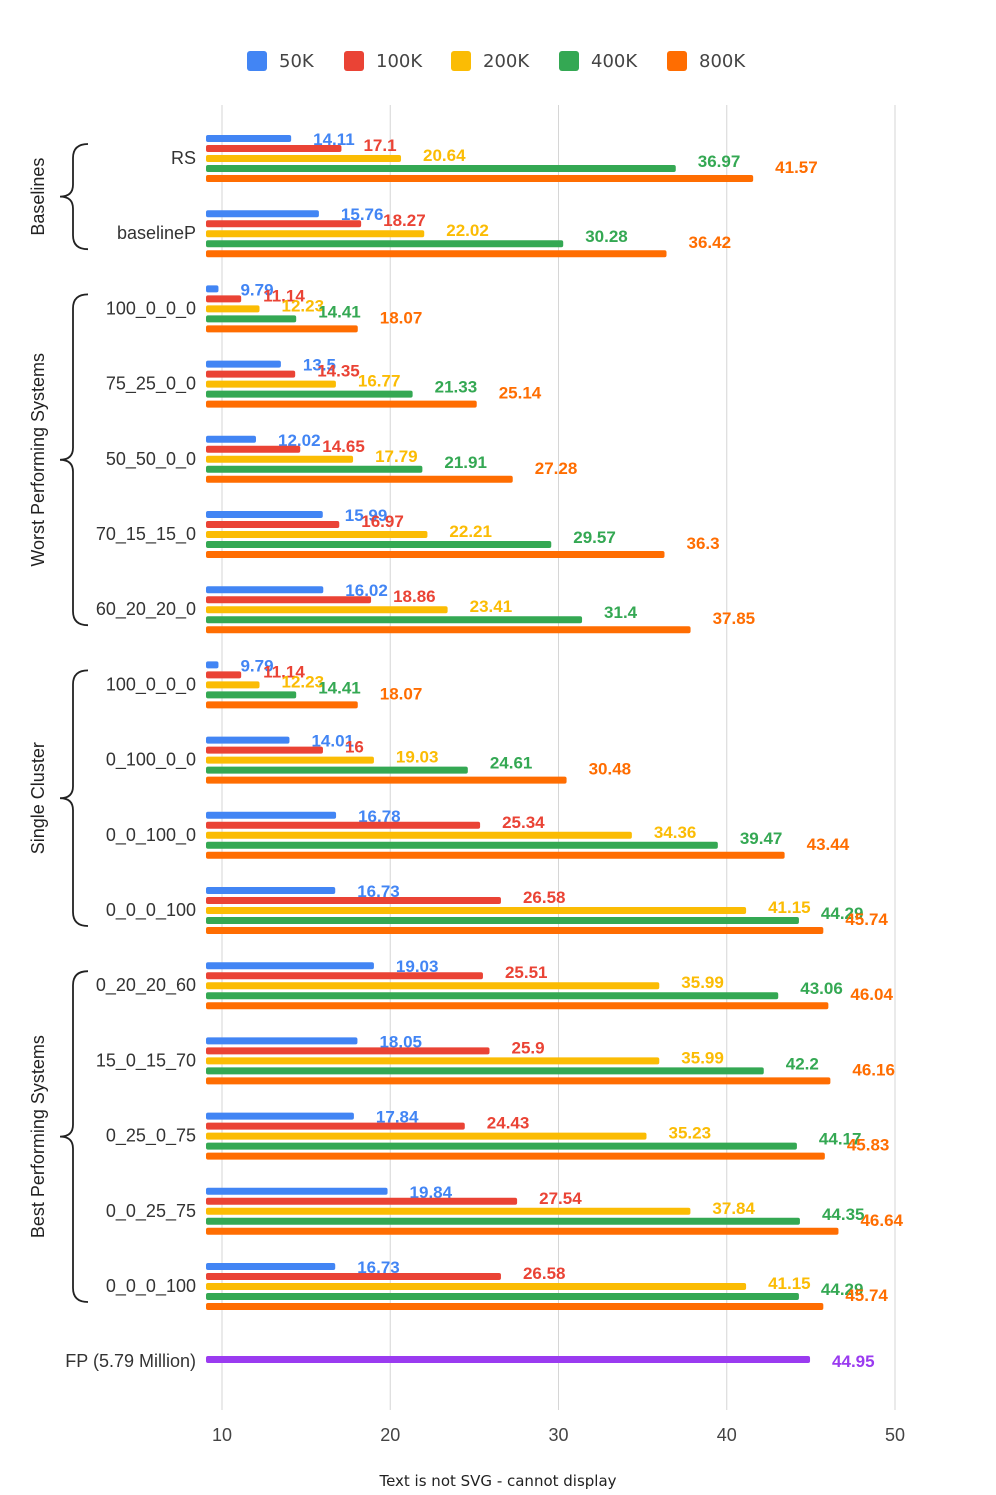 The height and width of the screenshot is (1495, 996). I want to click on data-label-400k: 30.28, so click(606, 236).